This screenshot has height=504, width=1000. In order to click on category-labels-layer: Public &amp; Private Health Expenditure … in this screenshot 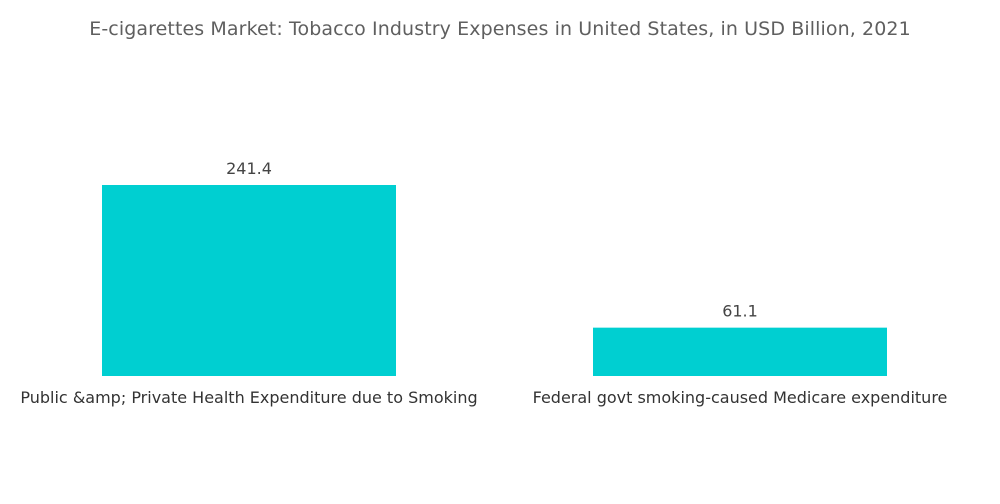, I will do `click(483, 397)`.